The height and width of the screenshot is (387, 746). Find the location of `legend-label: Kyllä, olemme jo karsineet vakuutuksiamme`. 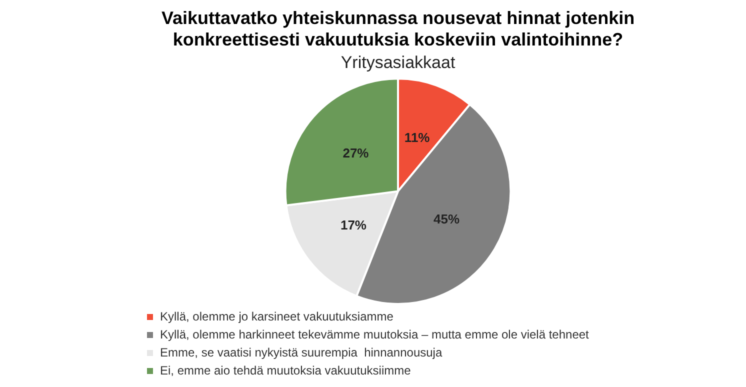

legend-label: Kyllä, olemme jo karsineet vakuutuksiamme is located at coordinates (277, 316).